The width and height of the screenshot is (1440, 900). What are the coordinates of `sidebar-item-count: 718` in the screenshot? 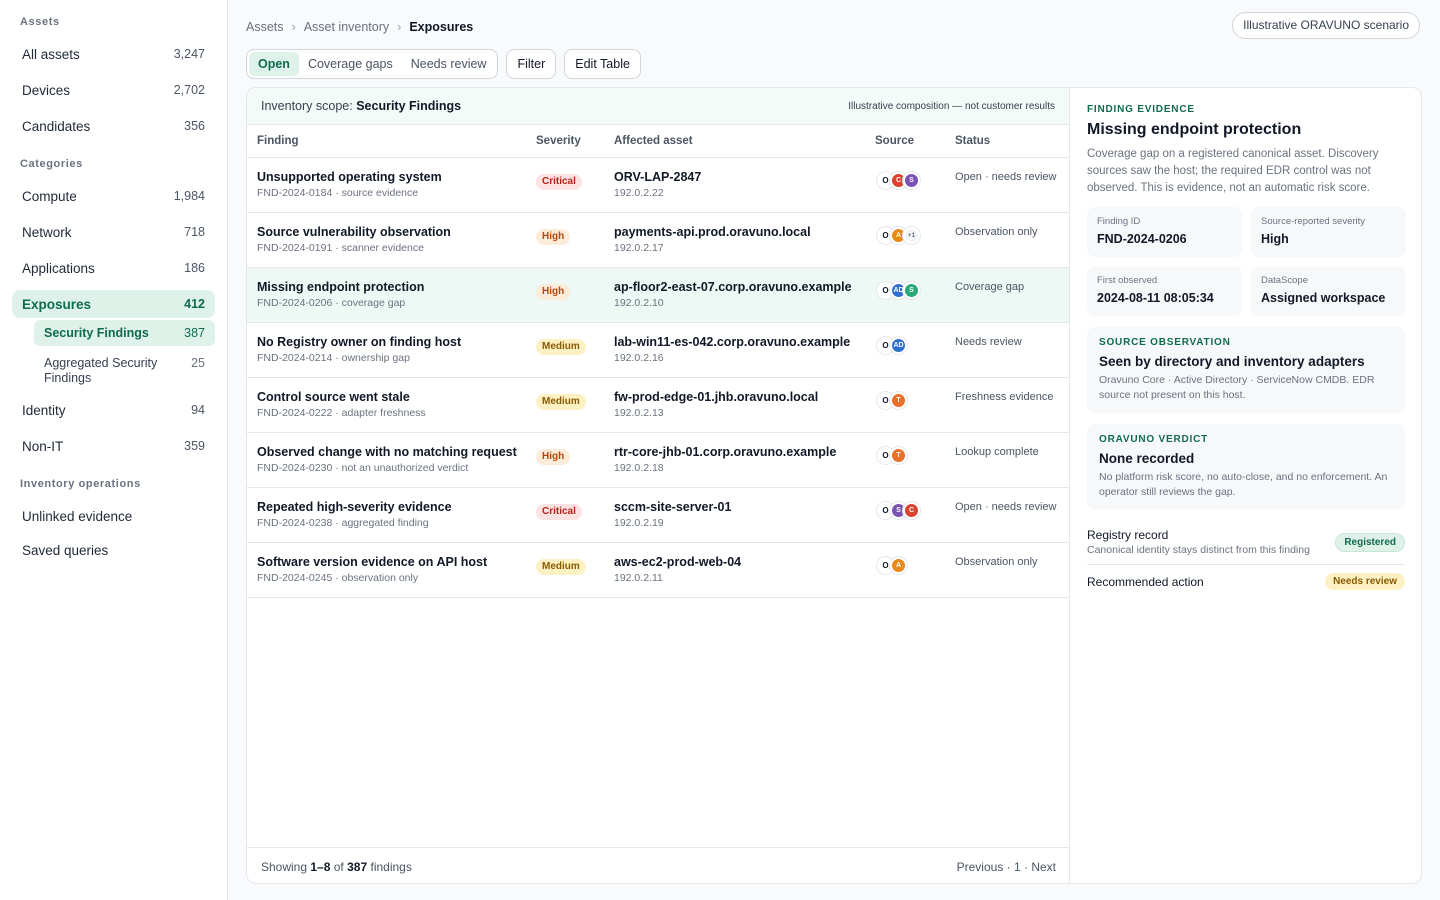 It's located at (194, 232).